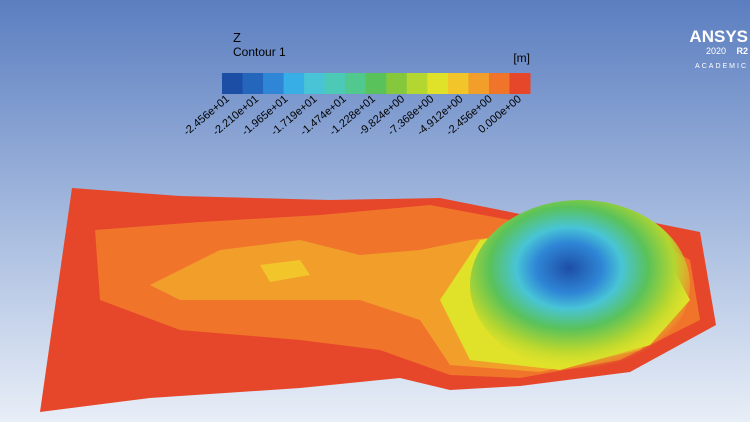  Describe the element at coordinates (721, 66) in the screenshot. I see `logo-edition: ACADEMIC` at that location.